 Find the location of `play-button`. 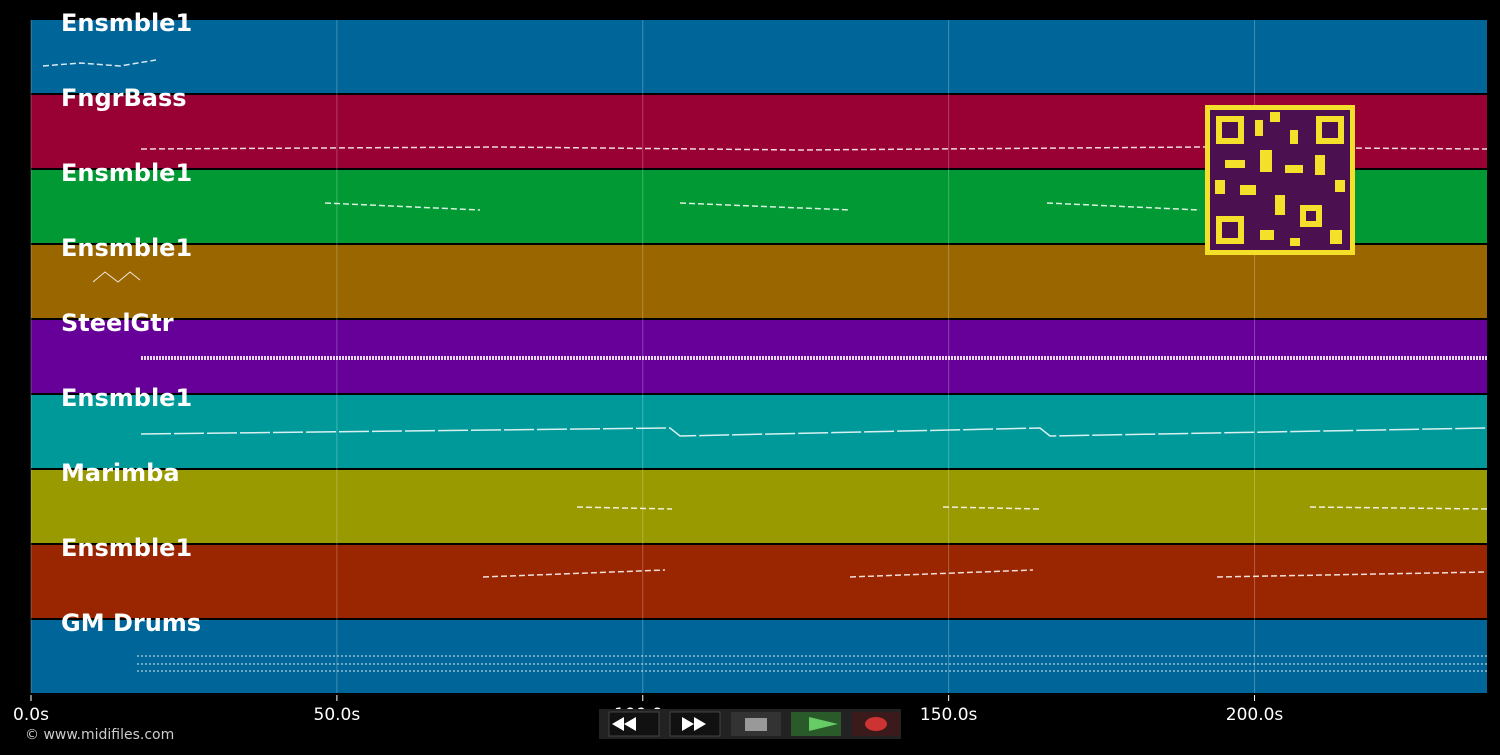

play-button is located at coordinates (816, 724).